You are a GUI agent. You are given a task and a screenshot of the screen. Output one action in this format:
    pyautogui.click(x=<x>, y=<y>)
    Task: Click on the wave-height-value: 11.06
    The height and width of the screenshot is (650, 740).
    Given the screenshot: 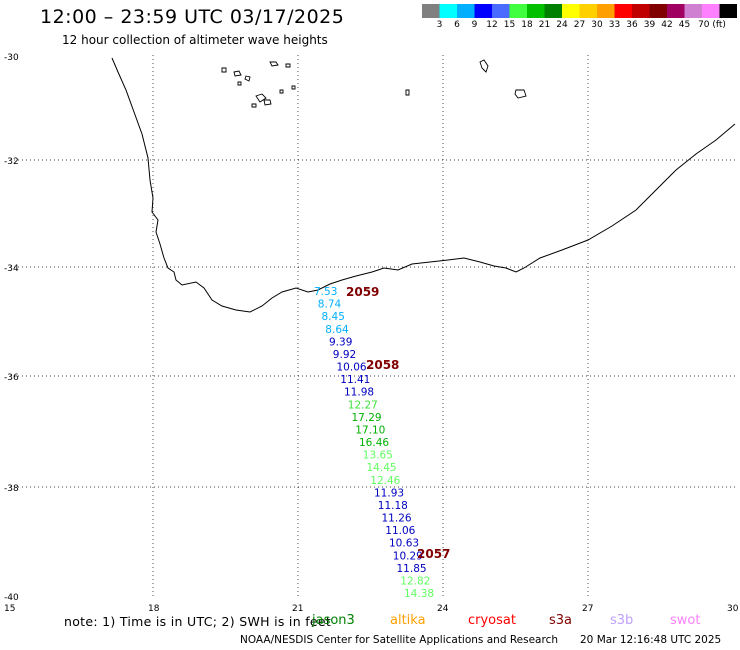 What is the action you would take?
    pyautogui.click(x=400, y=531)
    